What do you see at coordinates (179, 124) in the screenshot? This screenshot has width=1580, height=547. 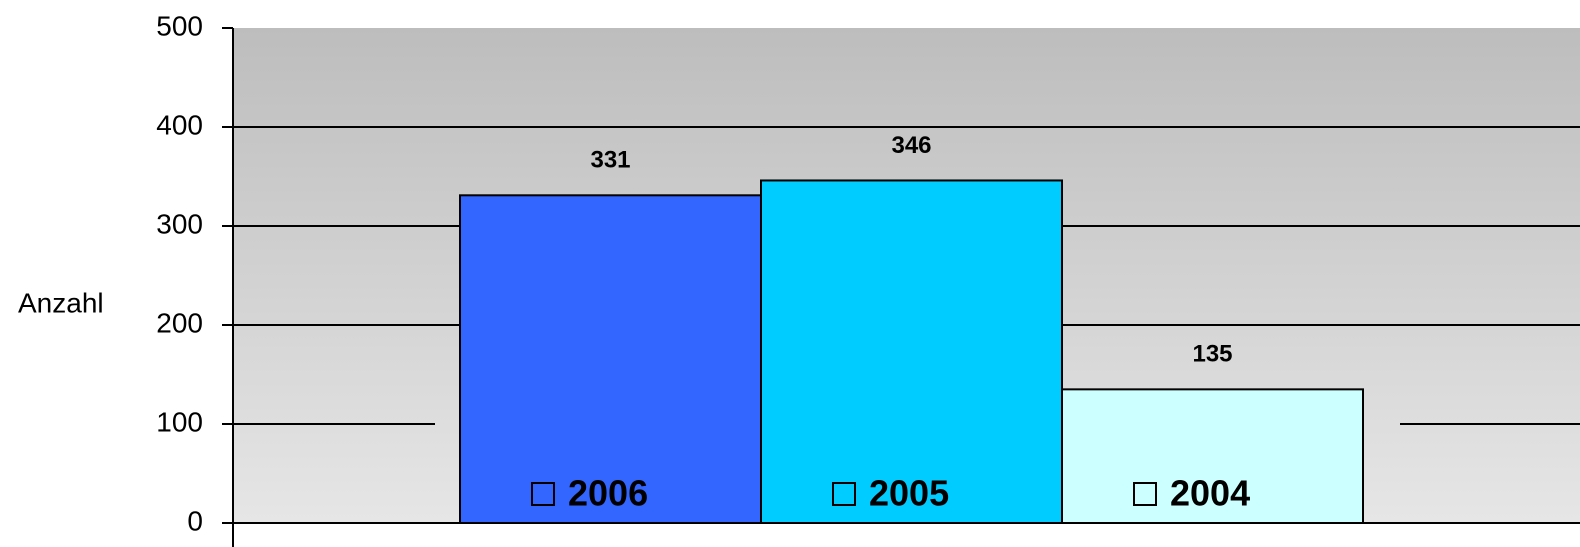 I see `y-tick-label: 400` at bounding box center [179, 124].